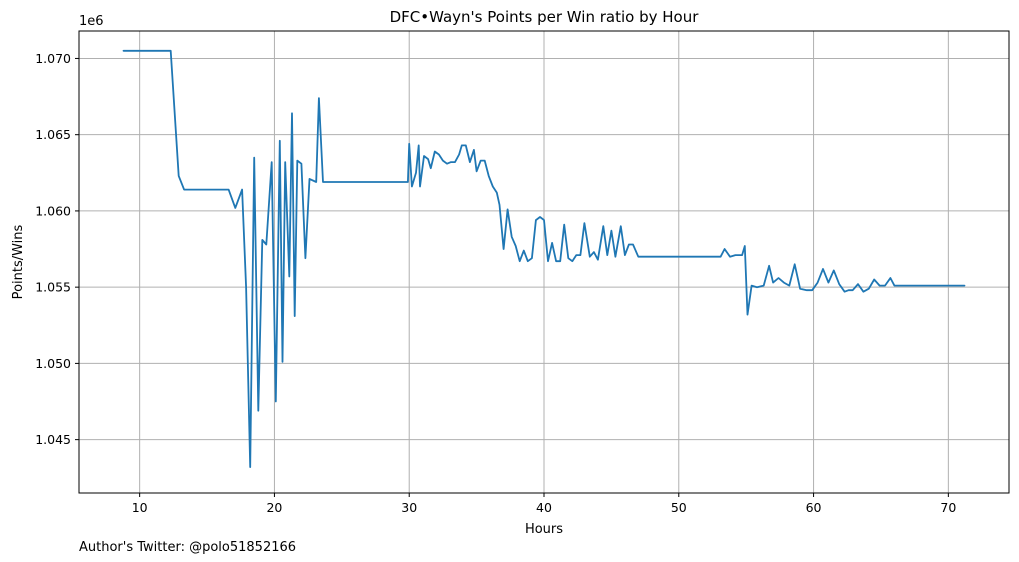  Describe the element at coordinates (544, 507) in the screenshot. I see `x-tick-label: 40` at that location.